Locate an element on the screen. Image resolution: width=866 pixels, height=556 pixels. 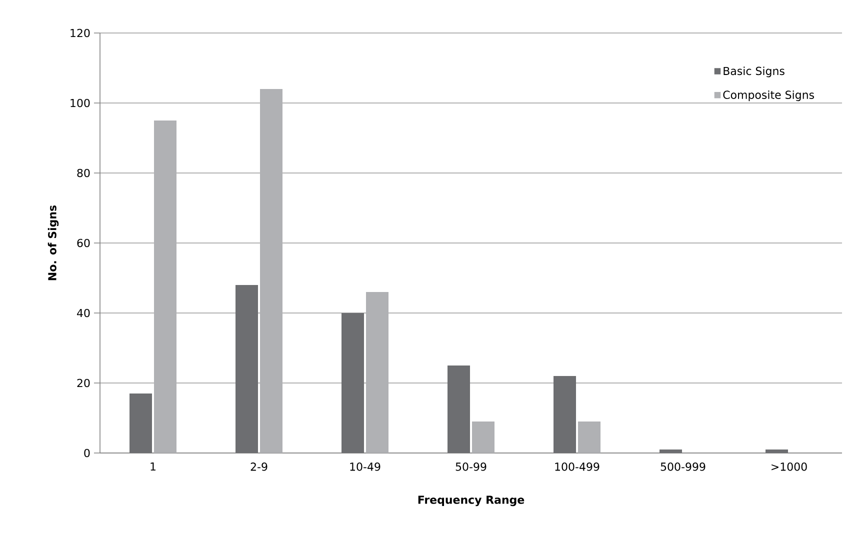
x-tick-label: >1000 is located at coordinates (789, 466).